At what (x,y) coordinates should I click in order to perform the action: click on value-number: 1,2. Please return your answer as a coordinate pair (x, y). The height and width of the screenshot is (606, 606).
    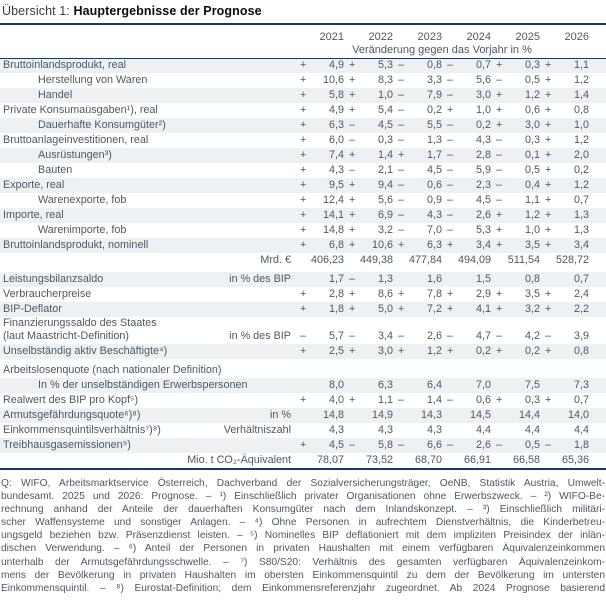
    Looking at the image, I should click on (434, 351).